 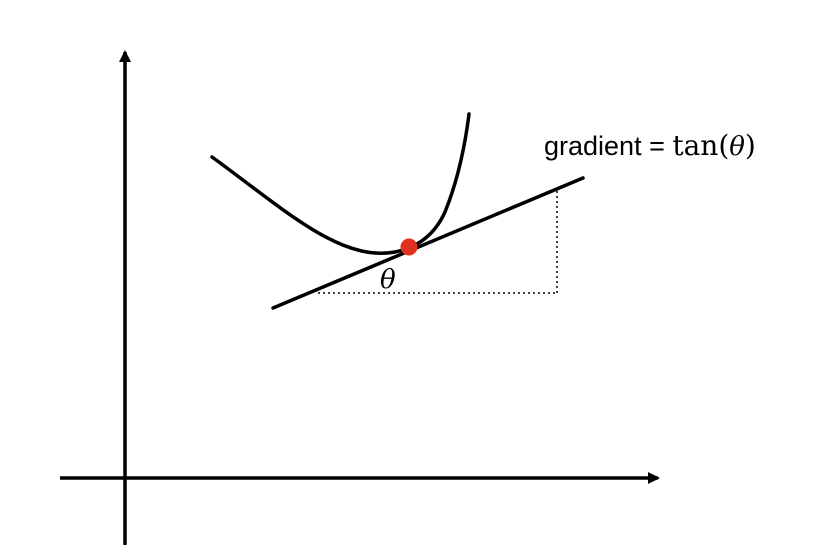 I want to click on gradient-label-function: tan, so click(x=695, y=145).